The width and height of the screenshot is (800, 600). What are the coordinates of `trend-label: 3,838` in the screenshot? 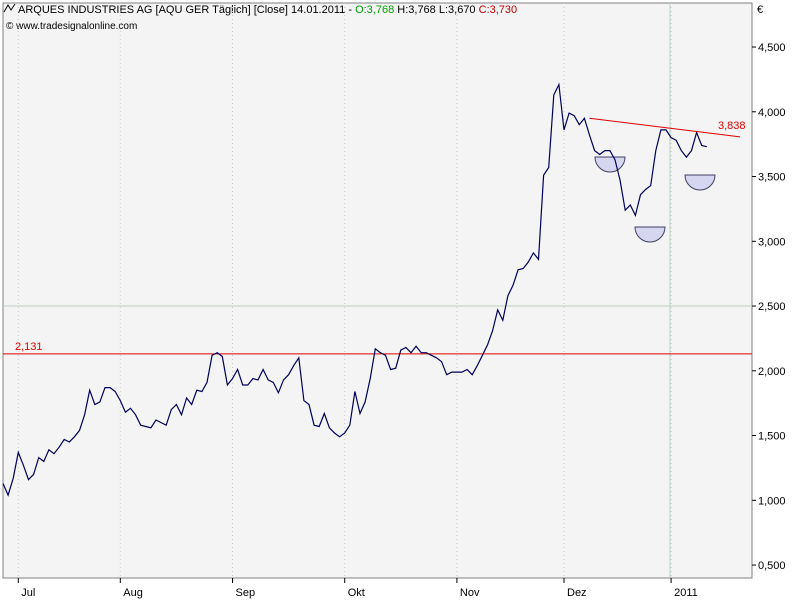 It's located at (732, 126).